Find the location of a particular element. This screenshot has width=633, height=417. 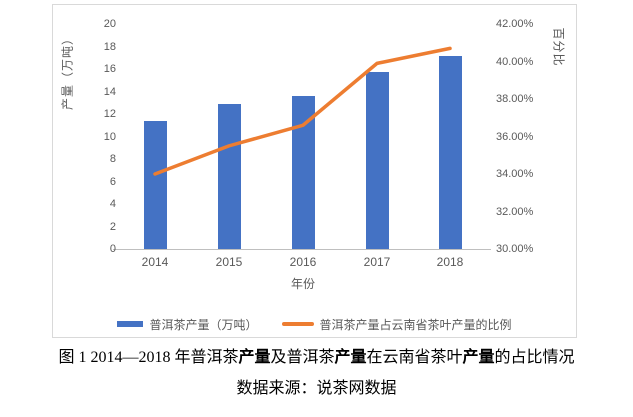

figure-caption: 图 1 2014—2018 年普洱茶产量及普洱茶产量在云南省茶叶产量的占比情况 is located at coordinates (316, 357).